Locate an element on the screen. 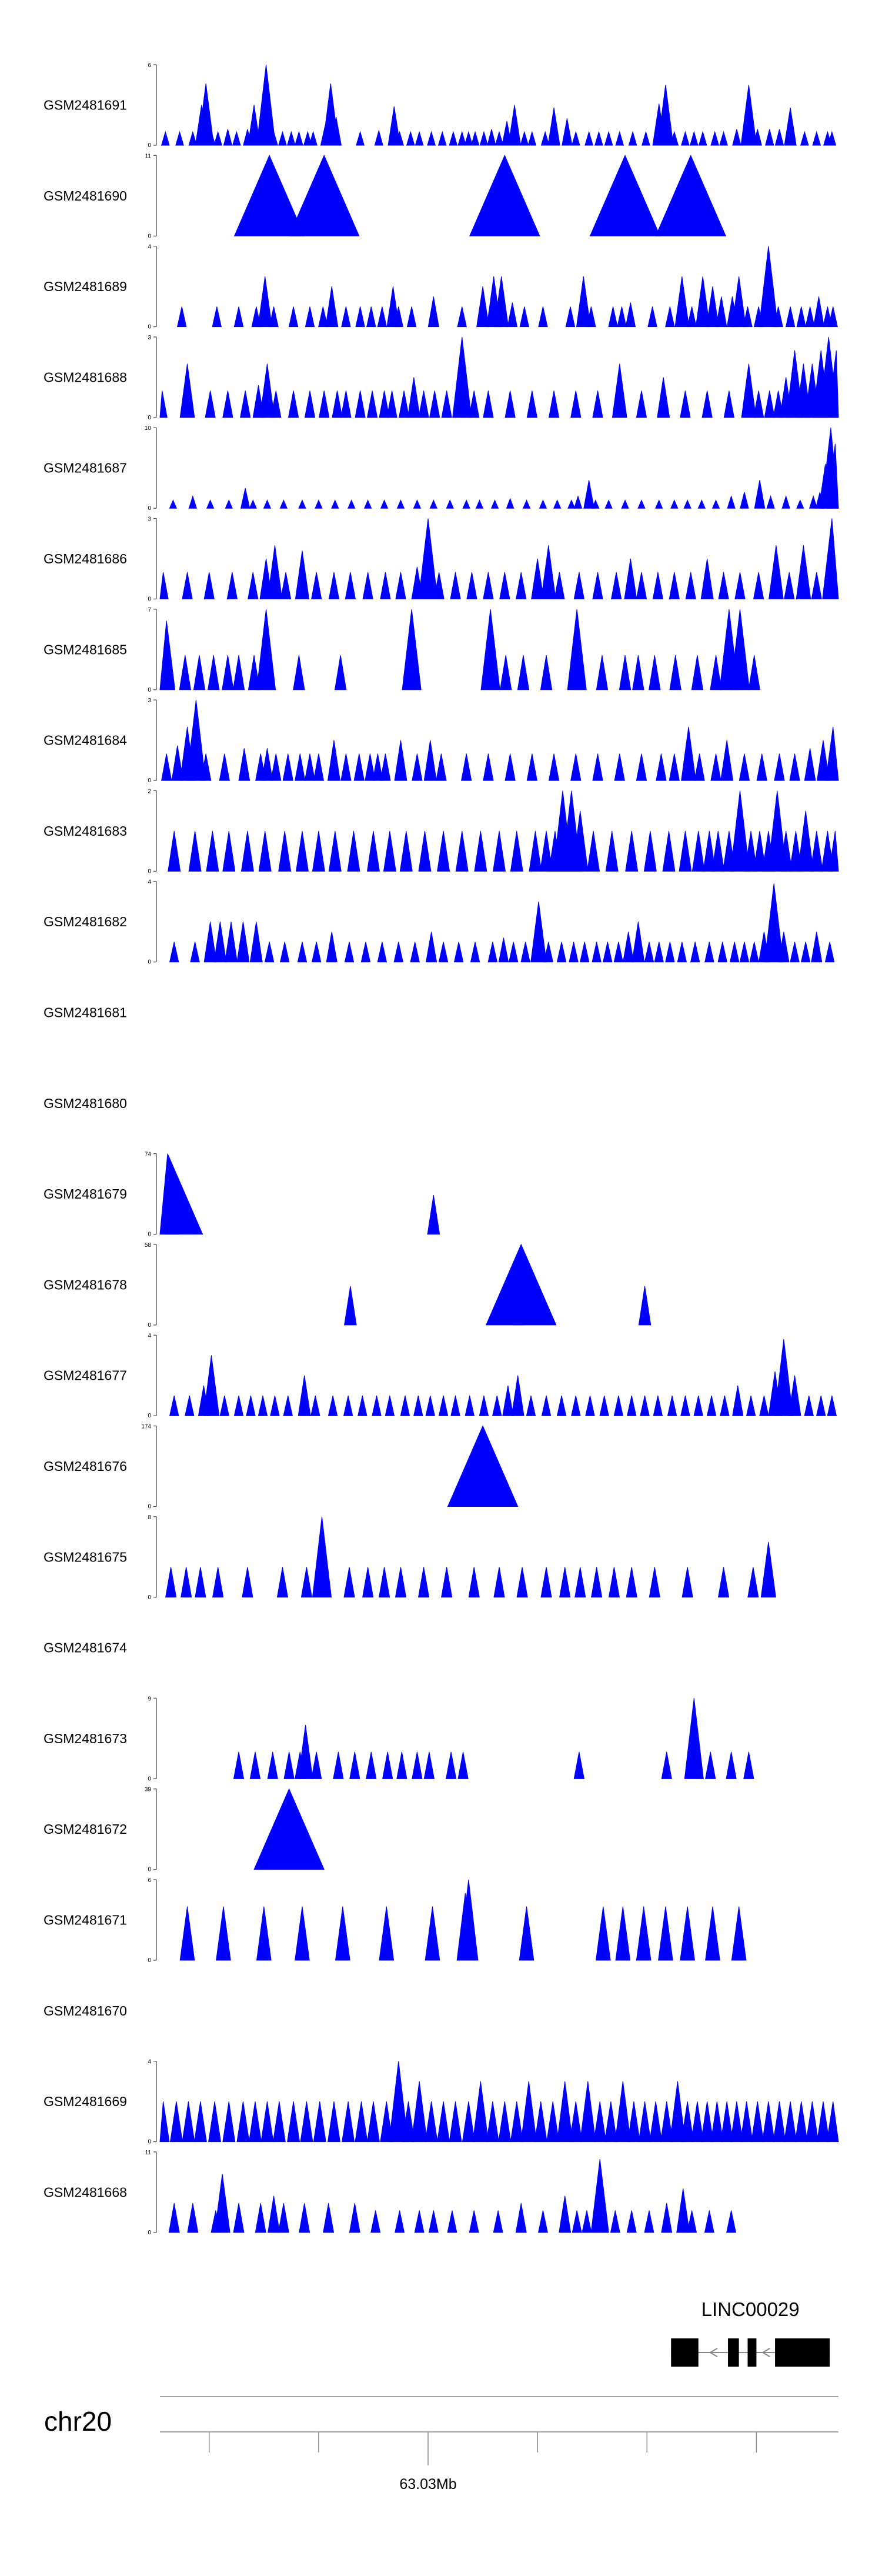 The width and height of the screenshot is (882, 2576). track: GSM2481687 10 0 is located at coordinates (441, 468).